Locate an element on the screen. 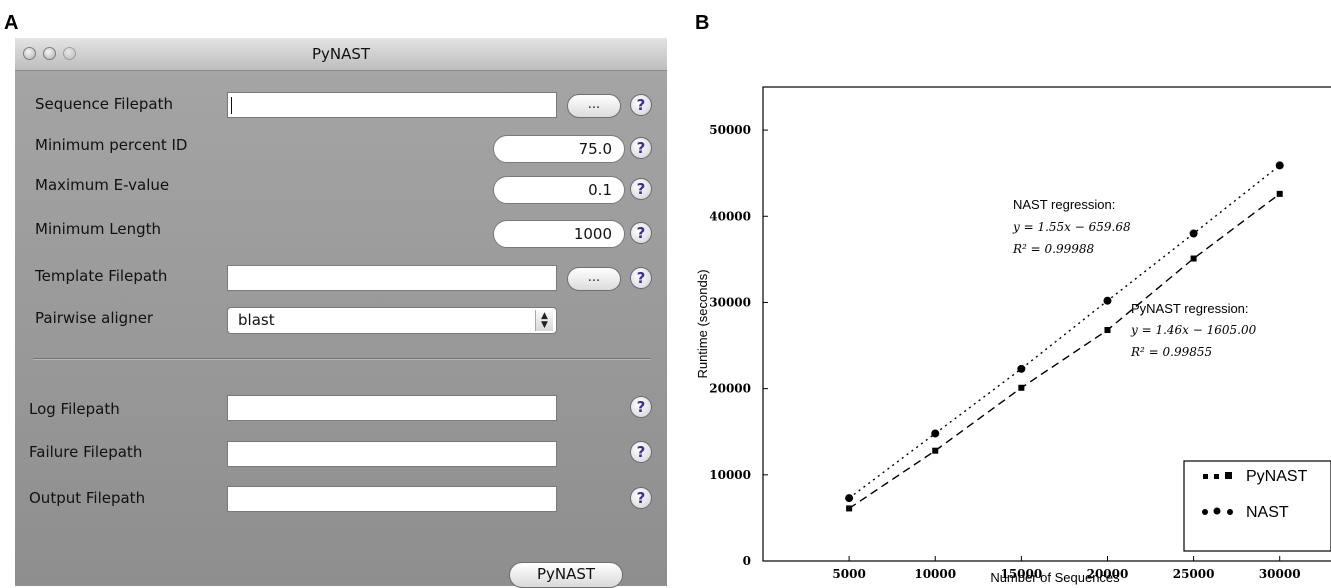  template-filepath-label: Template Filepath is located at coordinates (101, 276).